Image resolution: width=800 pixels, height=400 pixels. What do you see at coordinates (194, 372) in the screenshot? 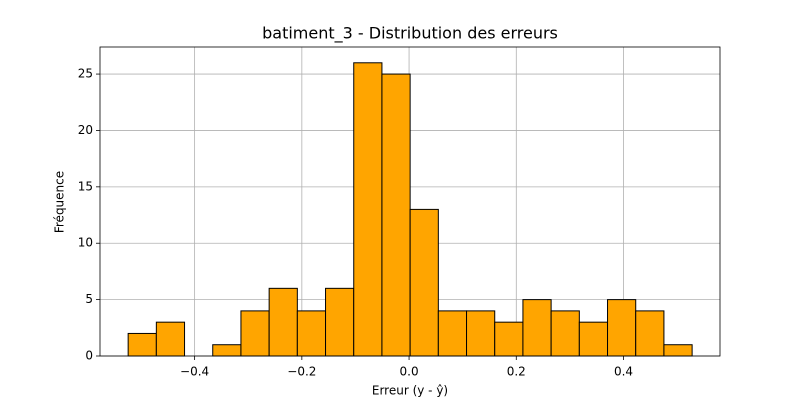
I see `x-tick-label: −0.4` at bounding box center [194, 372].